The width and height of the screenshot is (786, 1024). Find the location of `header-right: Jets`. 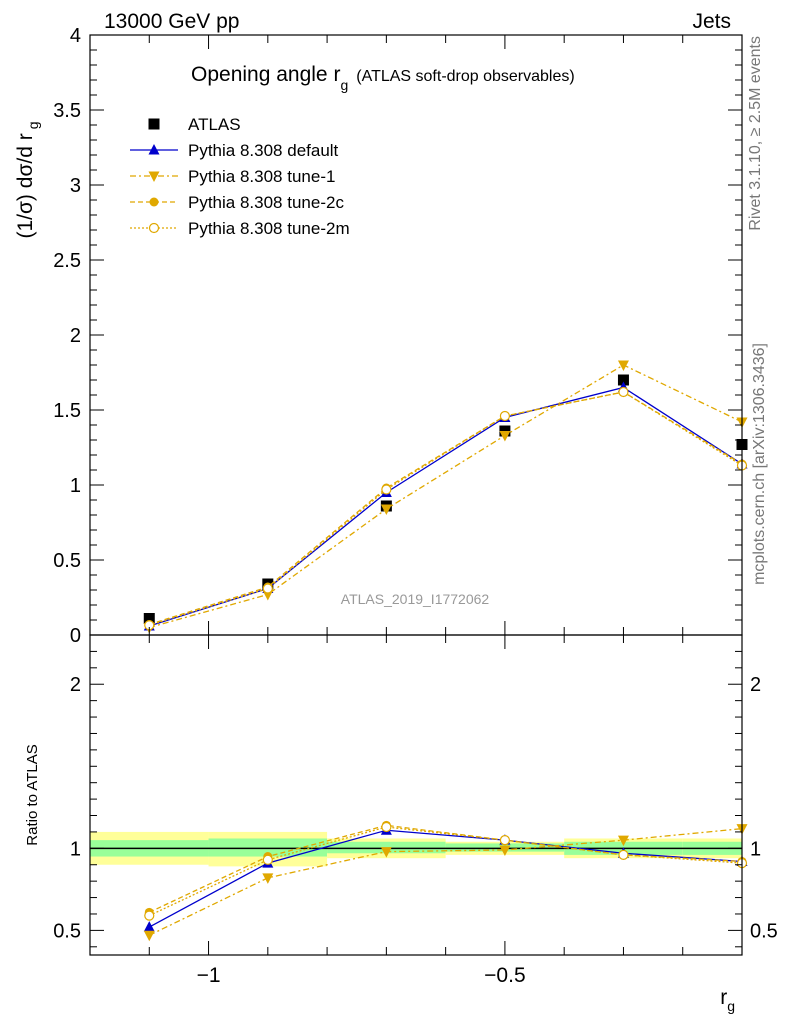

header-right: Jets is located at coordinates (711, 21).